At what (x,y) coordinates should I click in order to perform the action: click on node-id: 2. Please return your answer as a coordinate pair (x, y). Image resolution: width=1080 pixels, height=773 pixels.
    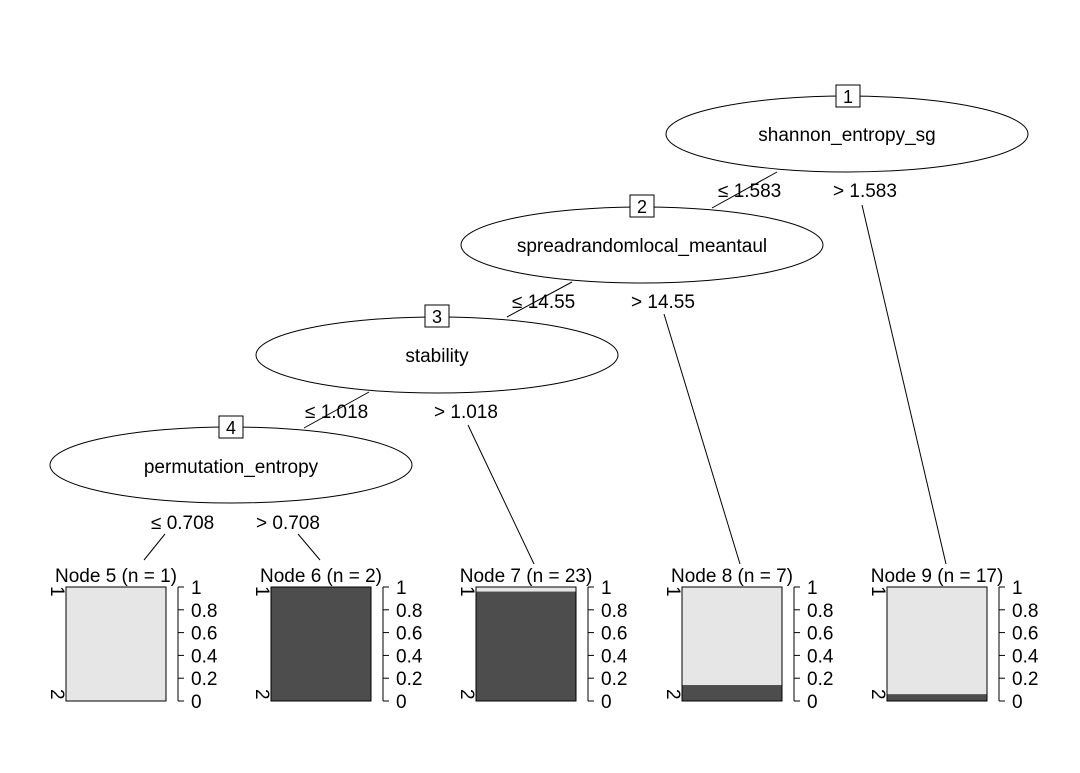
    Looking at the image, I should click on (642, 207).